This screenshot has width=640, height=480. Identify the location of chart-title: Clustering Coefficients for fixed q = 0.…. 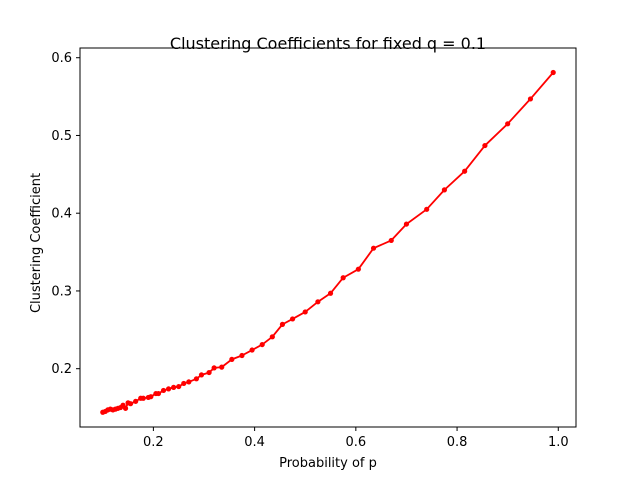
(328, 43).